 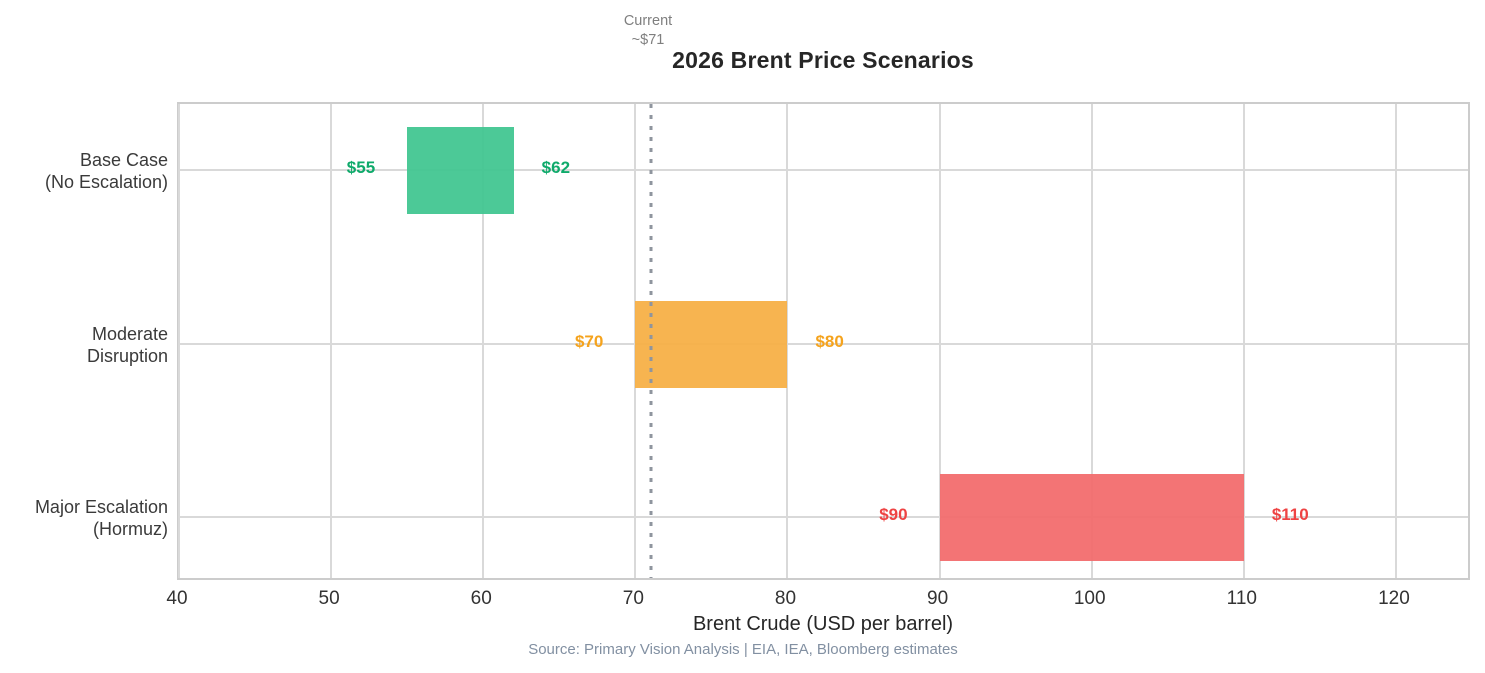 I want to click on y-category-label-line: (Hormuz), so click(x=130, y=529).